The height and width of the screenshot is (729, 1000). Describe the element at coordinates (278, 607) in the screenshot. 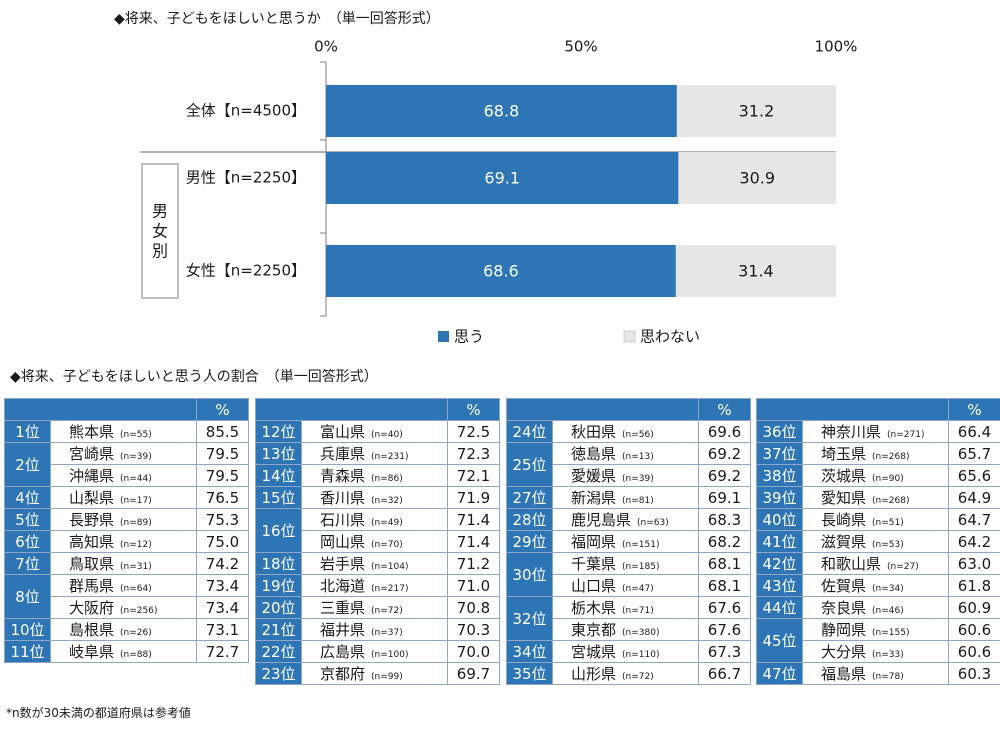

I see `rank-cell: 20位` at that location.